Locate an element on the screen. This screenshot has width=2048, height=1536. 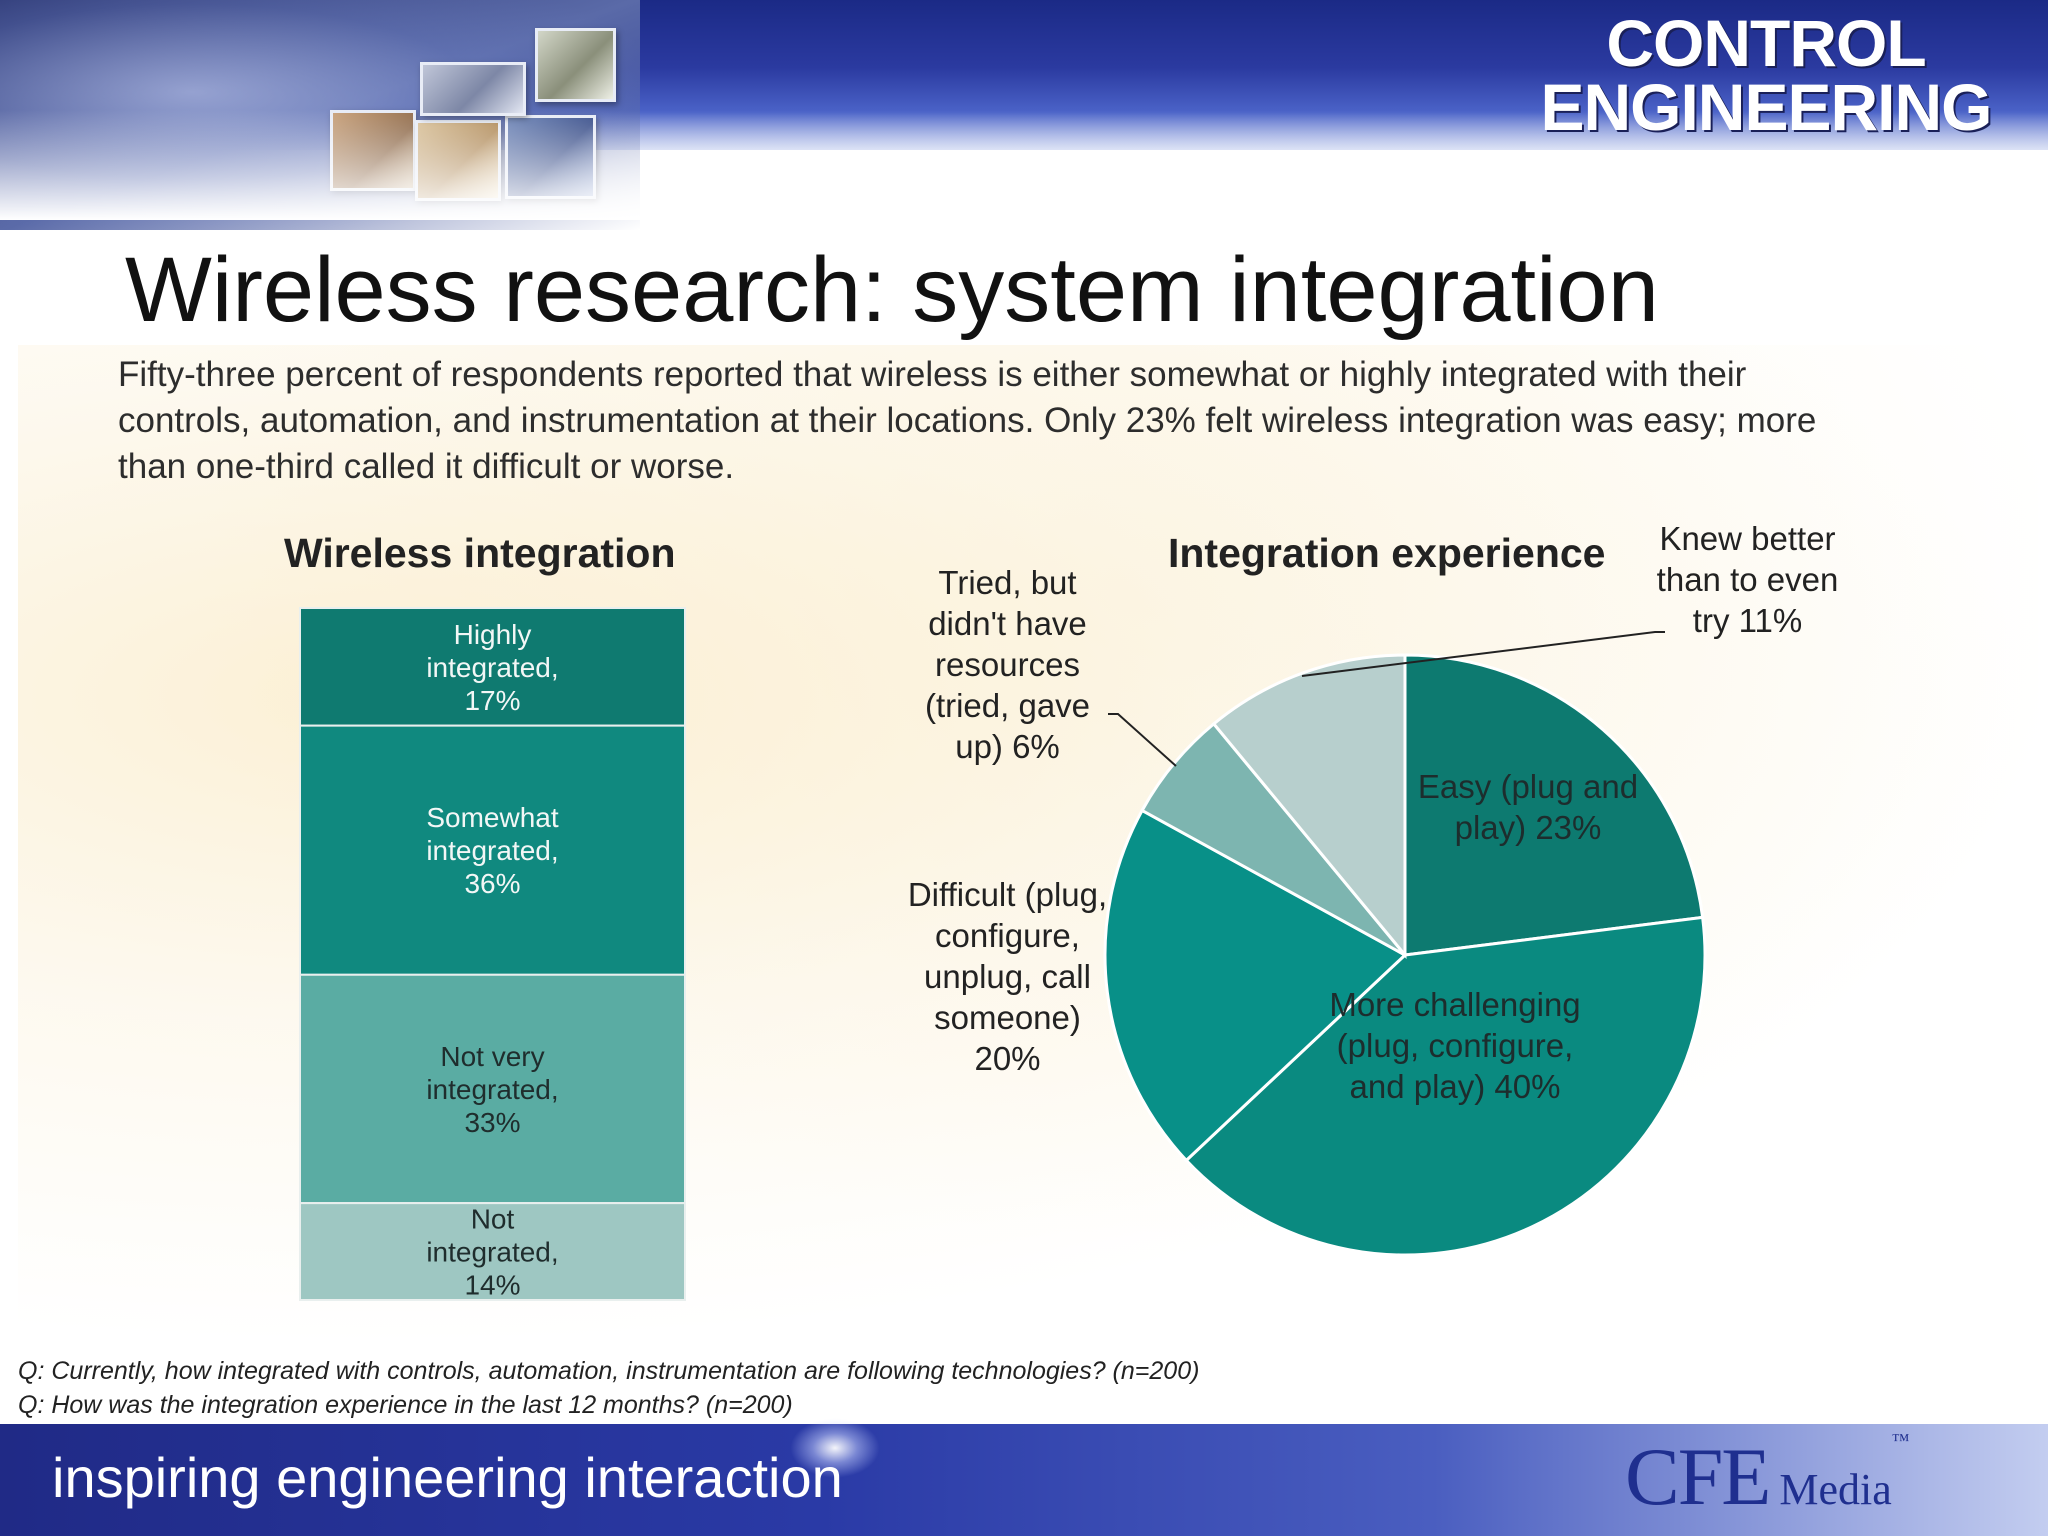
cfe-logo-sub: Media is located at coordinates (1835, 1489).